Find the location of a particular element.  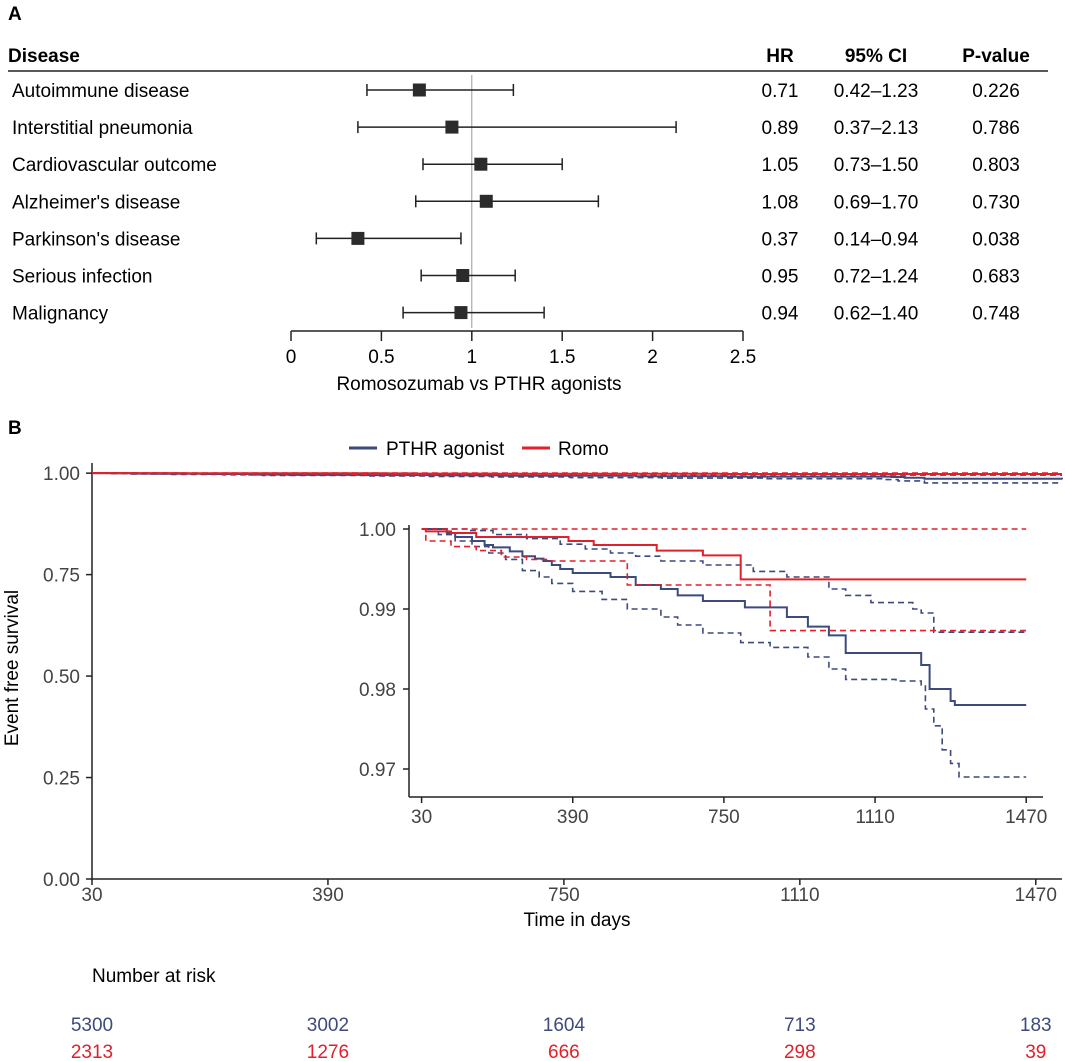

forest-x-tick-label: 2 is located at coordinates (652, 357).